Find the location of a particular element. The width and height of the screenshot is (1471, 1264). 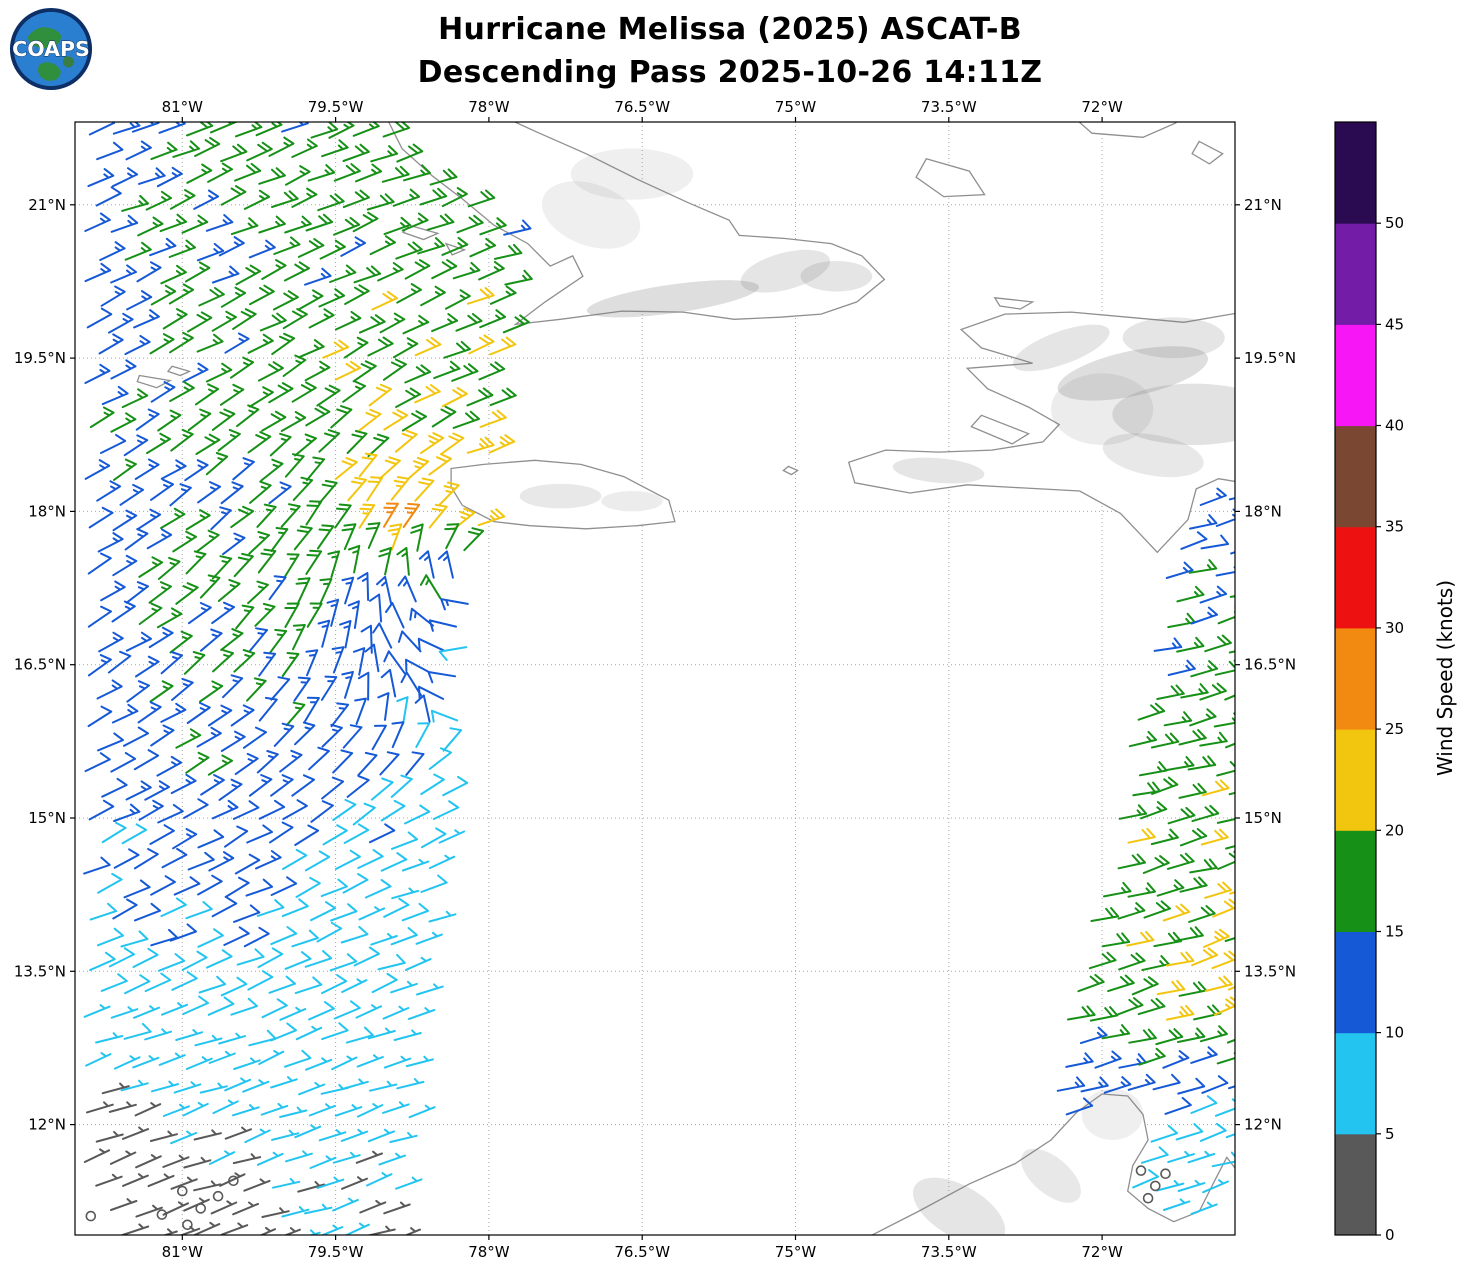

coast-jamaica is located at coordinates (563, 494).